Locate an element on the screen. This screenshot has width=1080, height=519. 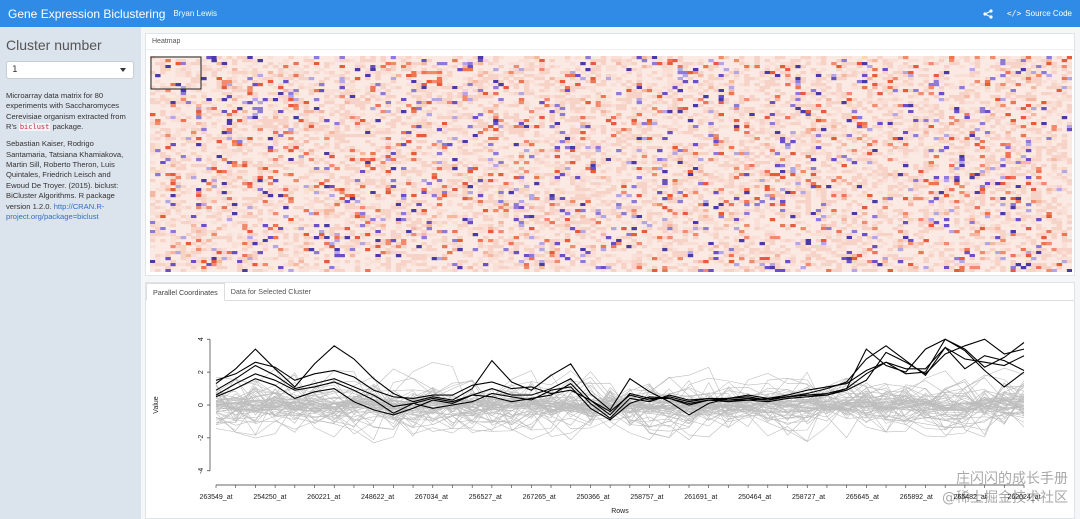
x-tick-label: 260221_at is located at coordinates (323, 497).